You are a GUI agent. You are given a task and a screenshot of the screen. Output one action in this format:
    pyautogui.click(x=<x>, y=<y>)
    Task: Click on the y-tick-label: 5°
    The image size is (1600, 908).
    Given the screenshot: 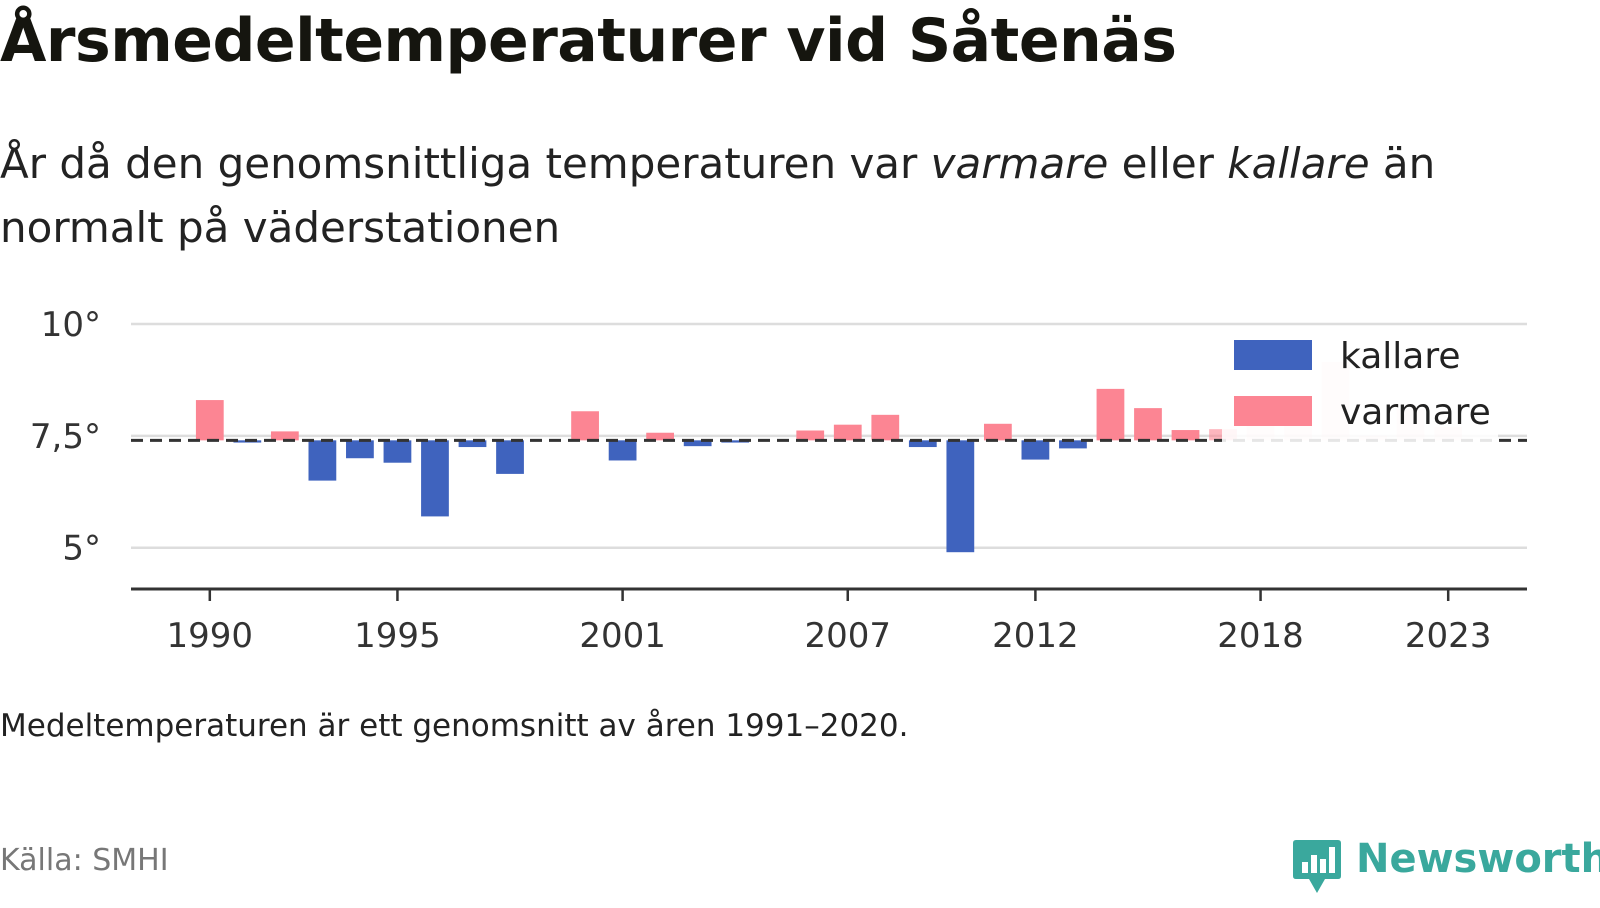 What is the action you would take?
    pyautogui.click(x=81, y=549)
    